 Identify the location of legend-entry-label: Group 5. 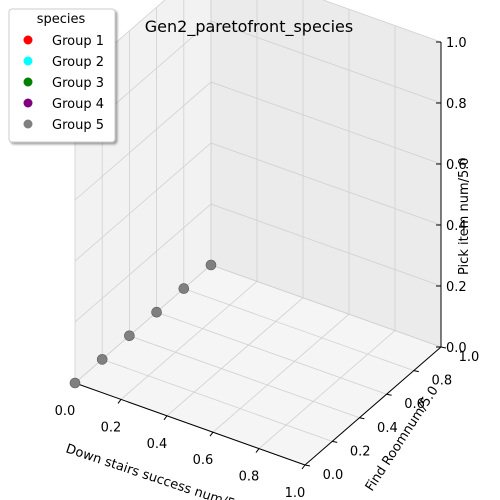
(78, 125).